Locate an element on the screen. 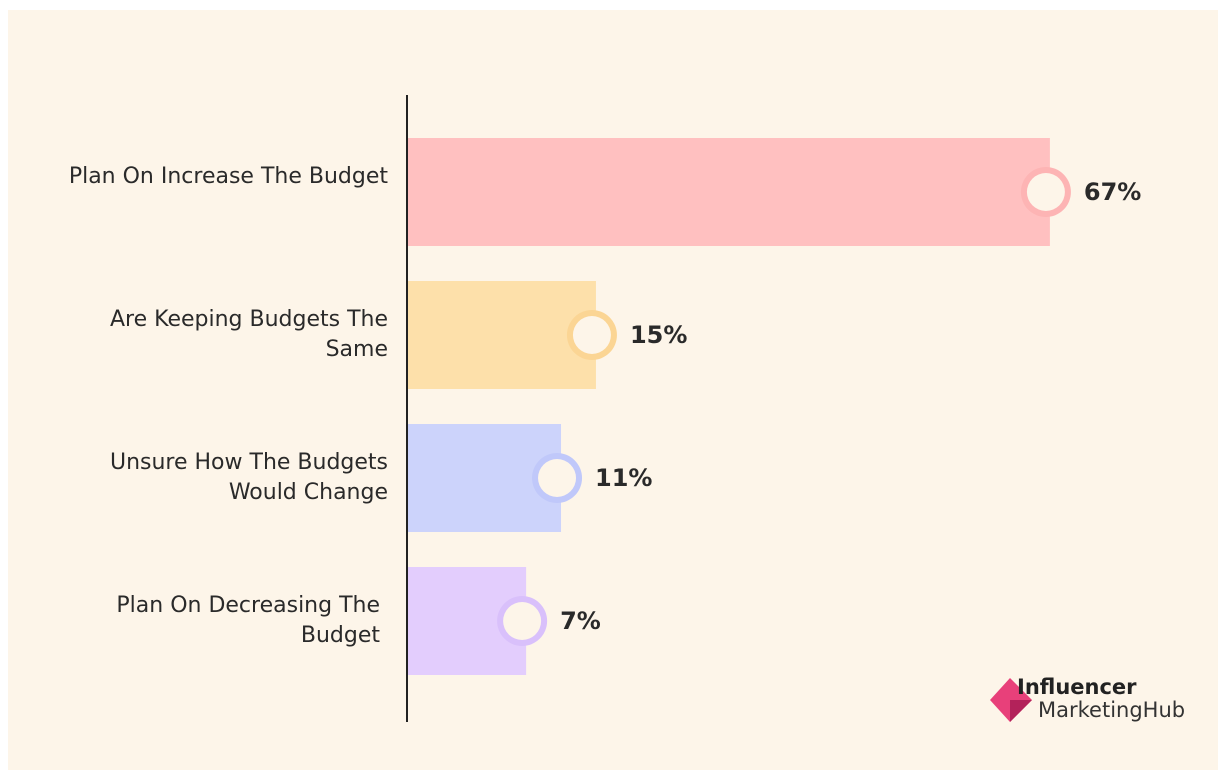  logo-text: Influencer is located at coordinates (1077, 687).